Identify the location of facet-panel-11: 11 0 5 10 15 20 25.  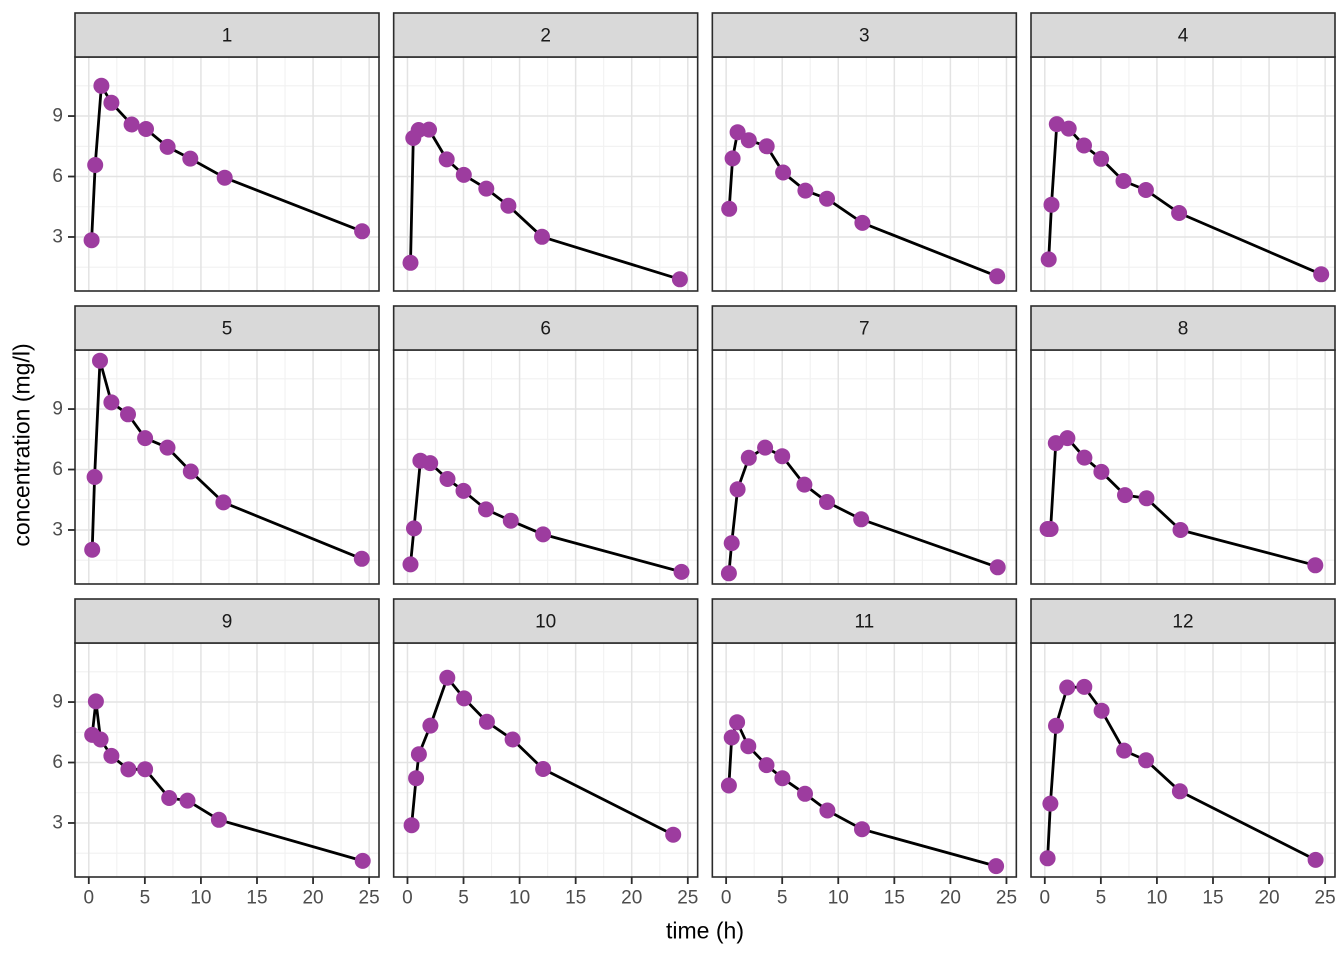
(864, 753).